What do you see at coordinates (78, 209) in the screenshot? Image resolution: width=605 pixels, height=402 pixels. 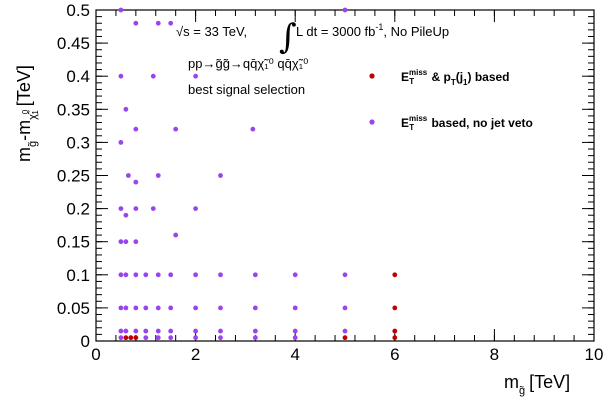 I see `y-tick-label: 0.2` at bounding box center [78, 209].